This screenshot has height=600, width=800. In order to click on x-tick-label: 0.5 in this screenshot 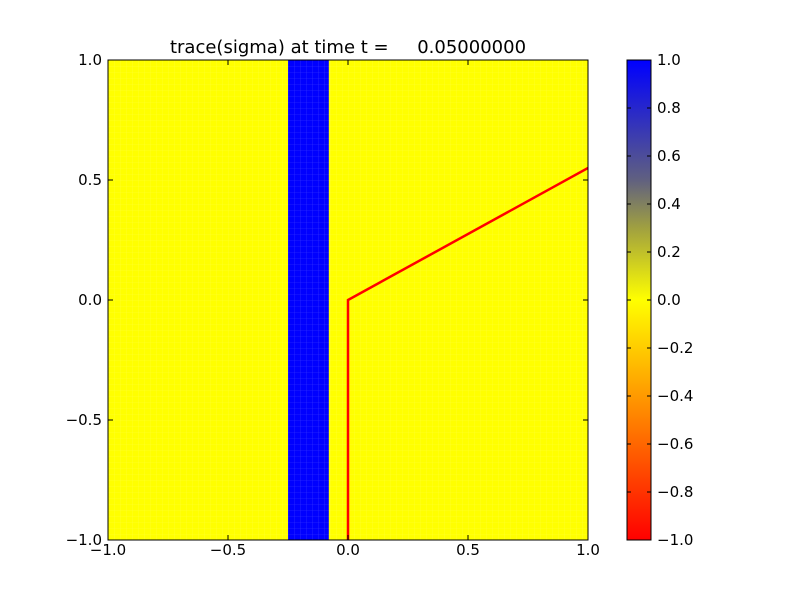, I will do `click(468, 550)`.